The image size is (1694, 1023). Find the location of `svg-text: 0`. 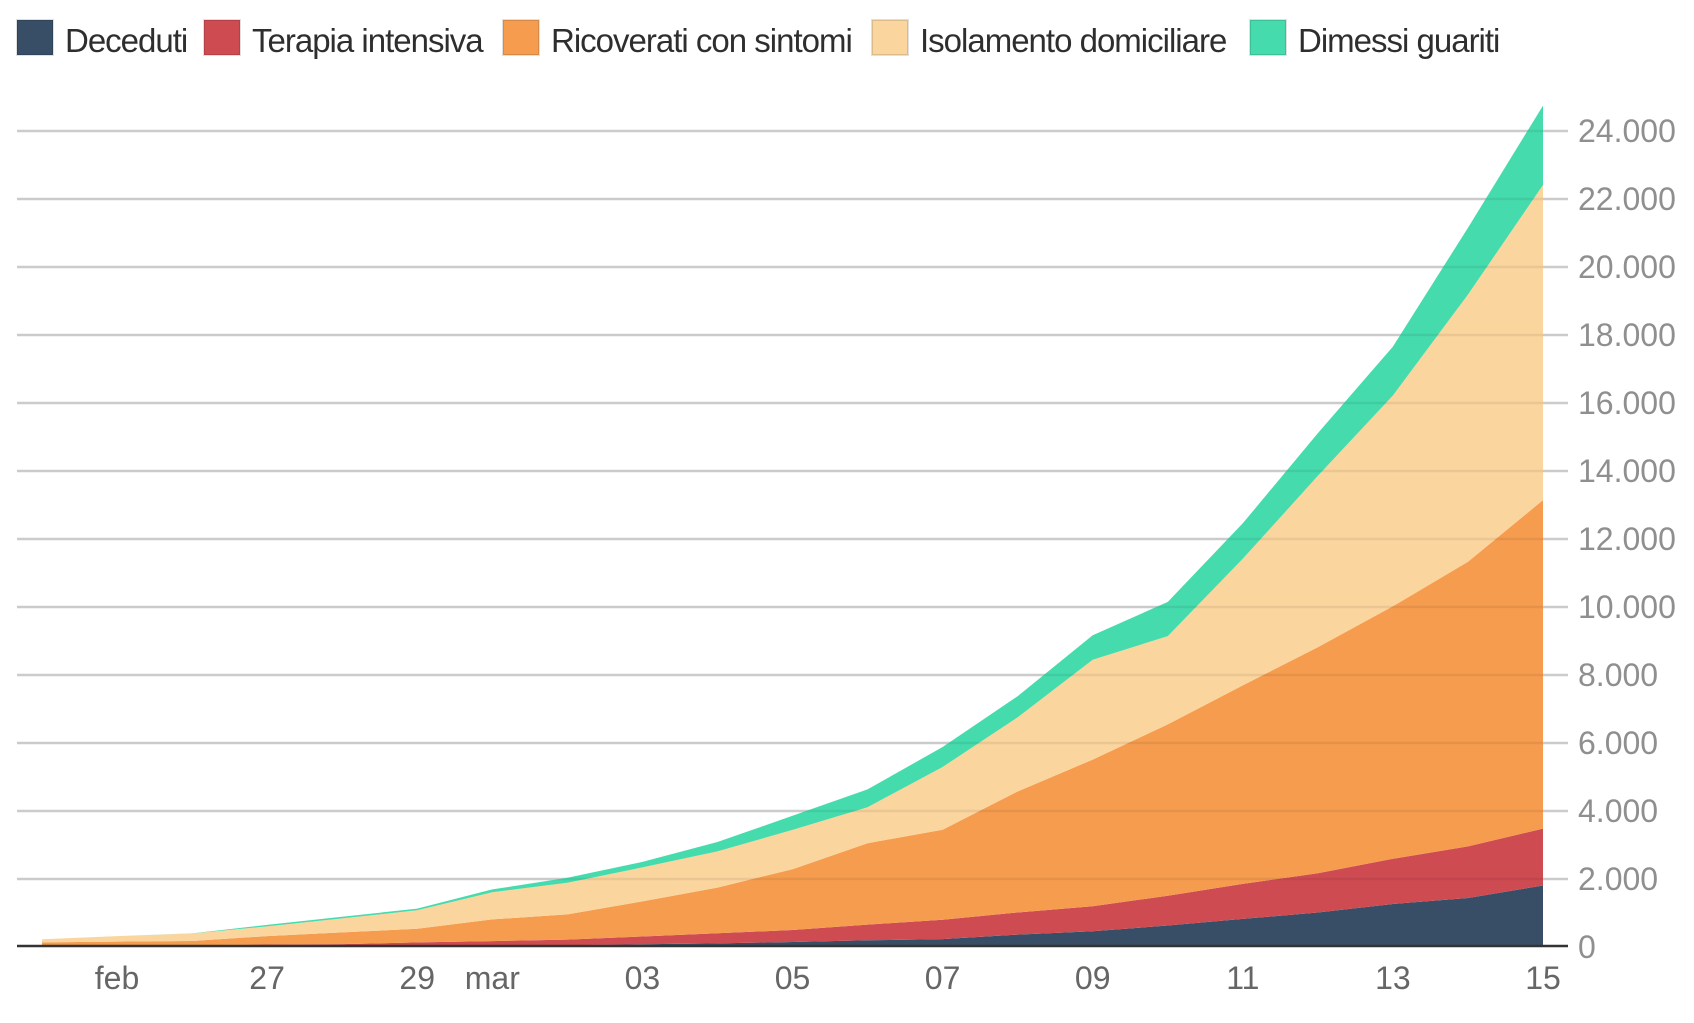

svg-text: 0 is located at coordinates (1587, 947).